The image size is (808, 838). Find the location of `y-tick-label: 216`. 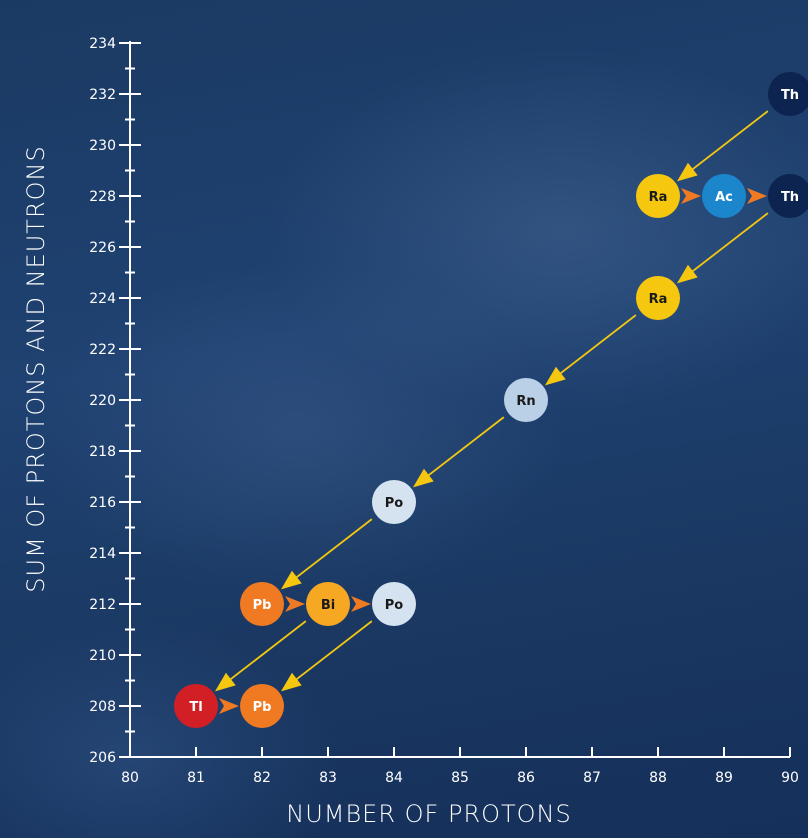

y-tick-label: 216 is located at coordinates (102, 503).